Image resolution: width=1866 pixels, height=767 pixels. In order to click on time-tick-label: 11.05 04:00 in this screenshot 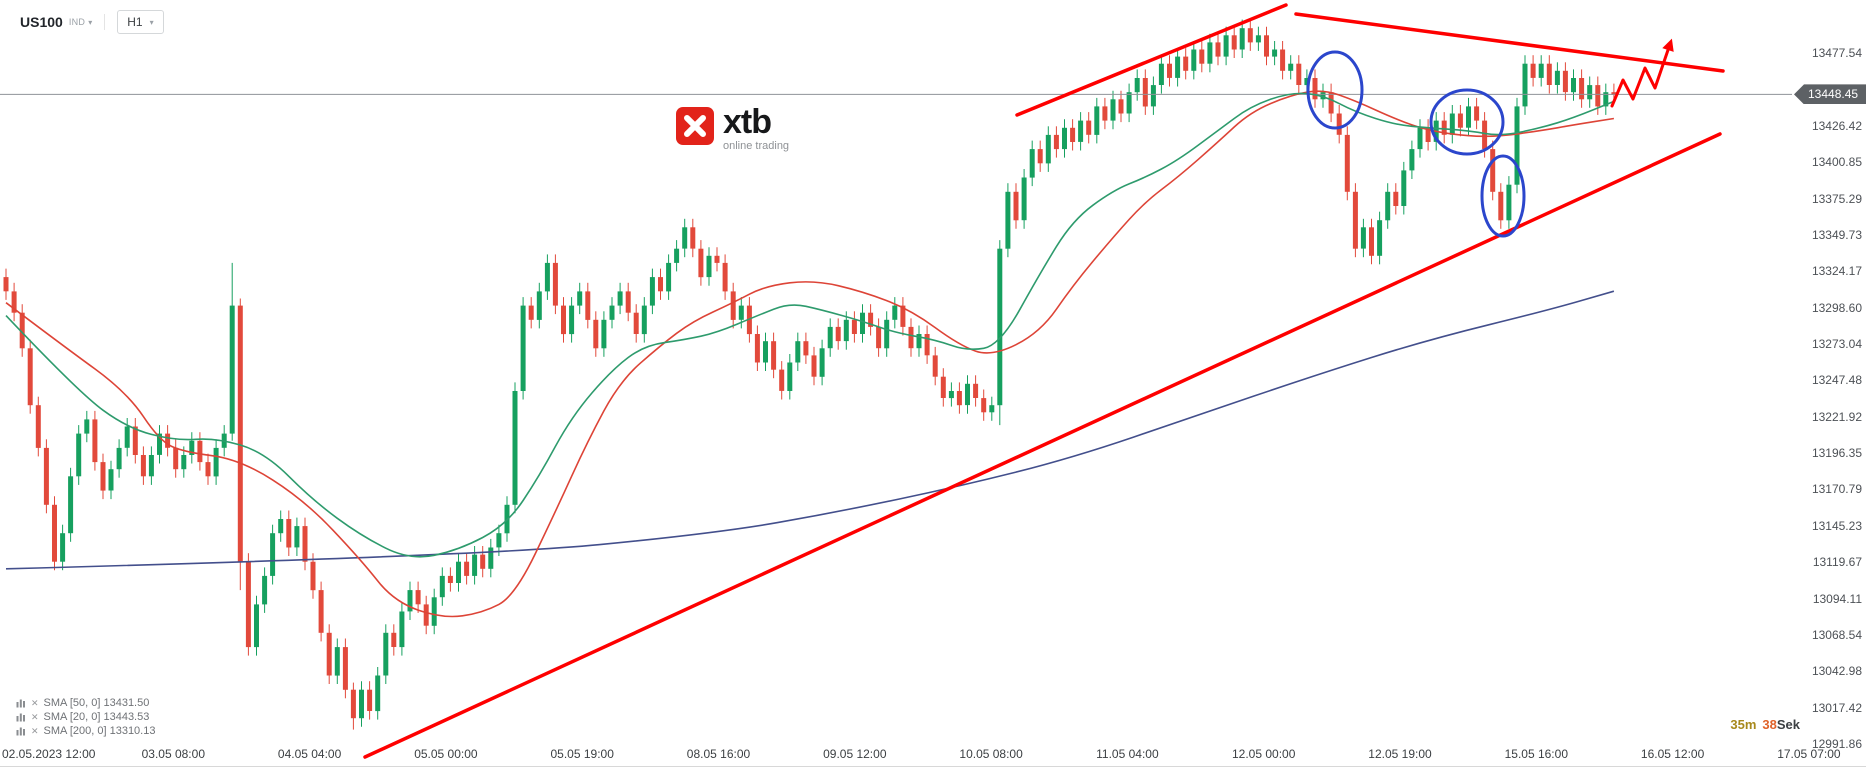, I will do `click(1127, 754)`.